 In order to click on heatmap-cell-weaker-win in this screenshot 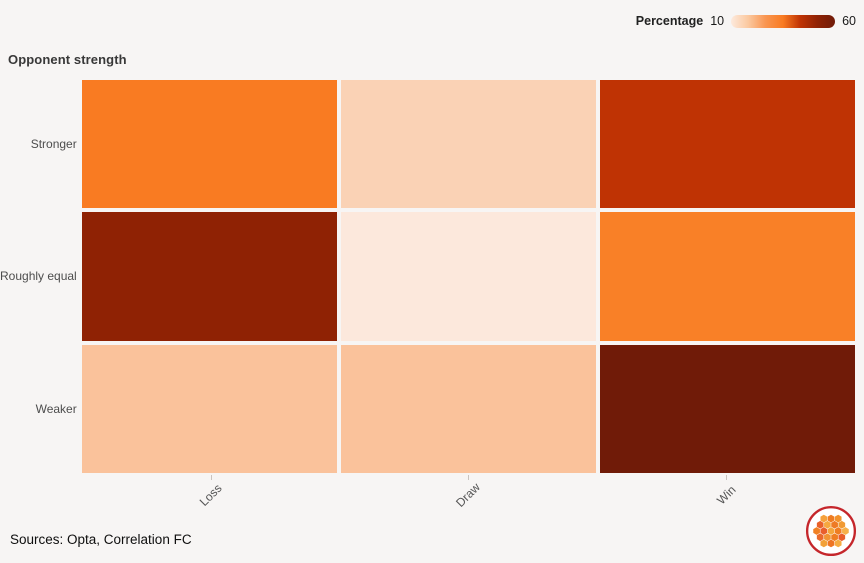, I will do `click(727, 408)`.